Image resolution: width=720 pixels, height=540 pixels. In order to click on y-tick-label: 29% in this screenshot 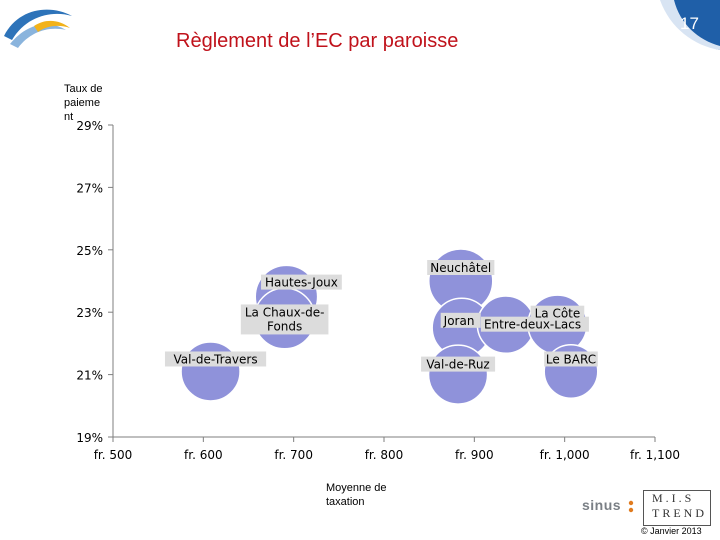, I will do `click(89, 126)`.